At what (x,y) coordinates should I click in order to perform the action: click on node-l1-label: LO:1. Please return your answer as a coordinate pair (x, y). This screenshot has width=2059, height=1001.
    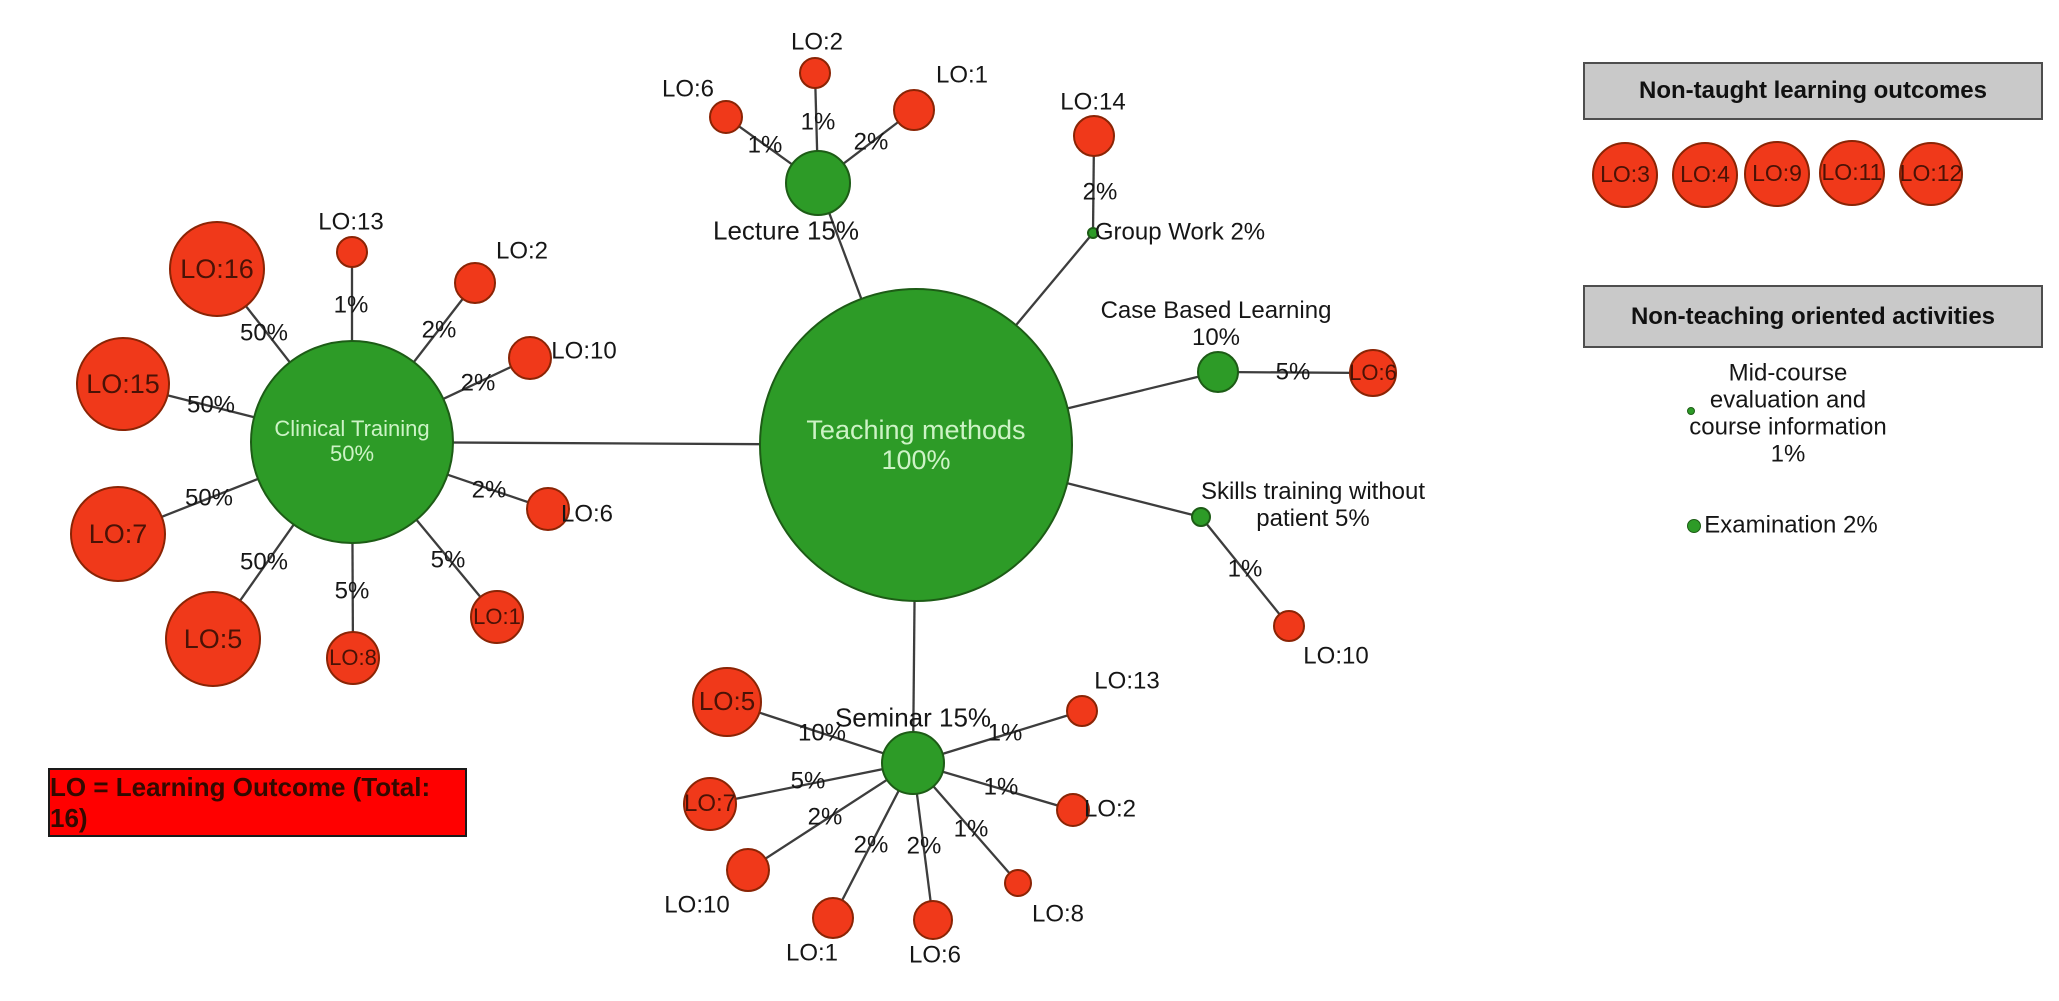
    Looking at the image, I should click on (962, 75).